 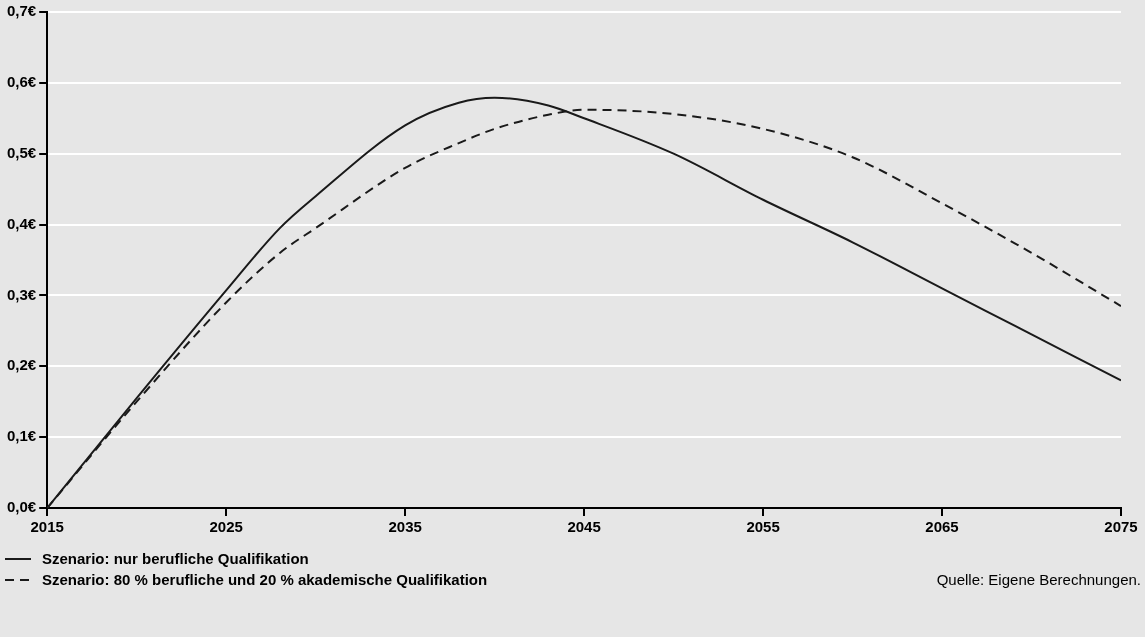 What do you see at coordinates (226, 527) in the screenshot?
I see `x-tick-label: 2025` at bounding box center [226, 527].